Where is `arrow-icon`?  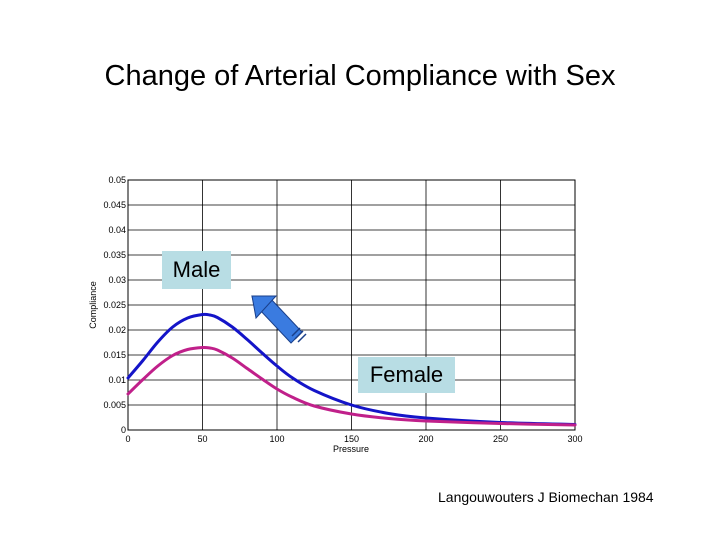
arrow-icon is located at coordinates (279, 319).